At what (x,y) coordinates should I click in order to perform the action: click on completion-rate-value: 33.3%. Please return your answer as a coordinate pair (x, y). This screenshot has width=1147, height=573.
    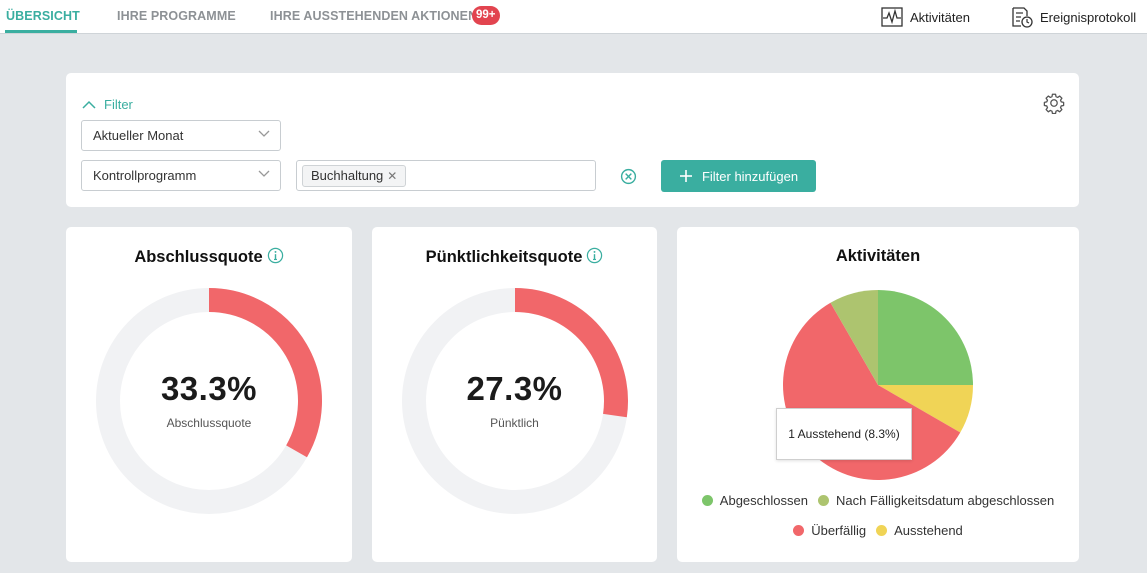
    Looking at the image, I should click on (209, 388).